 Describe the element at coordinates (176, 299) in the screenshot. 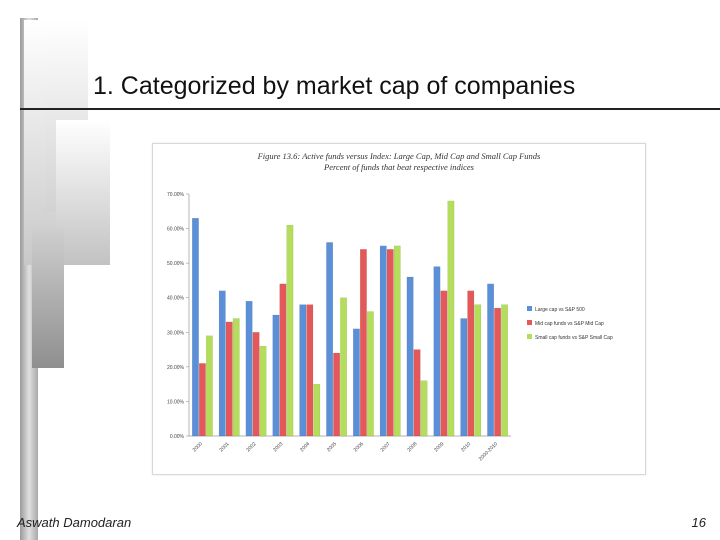

I see `y-tick-label: 40.00%` at that location.